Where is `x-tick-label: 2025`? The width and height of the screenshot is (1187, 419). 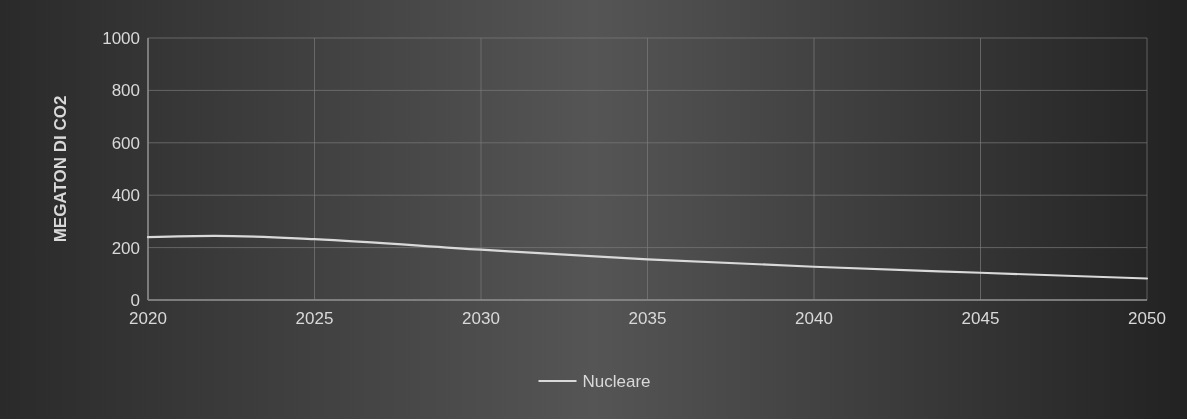 x-tick-label: 2025 is located at coordinates (314, 318).